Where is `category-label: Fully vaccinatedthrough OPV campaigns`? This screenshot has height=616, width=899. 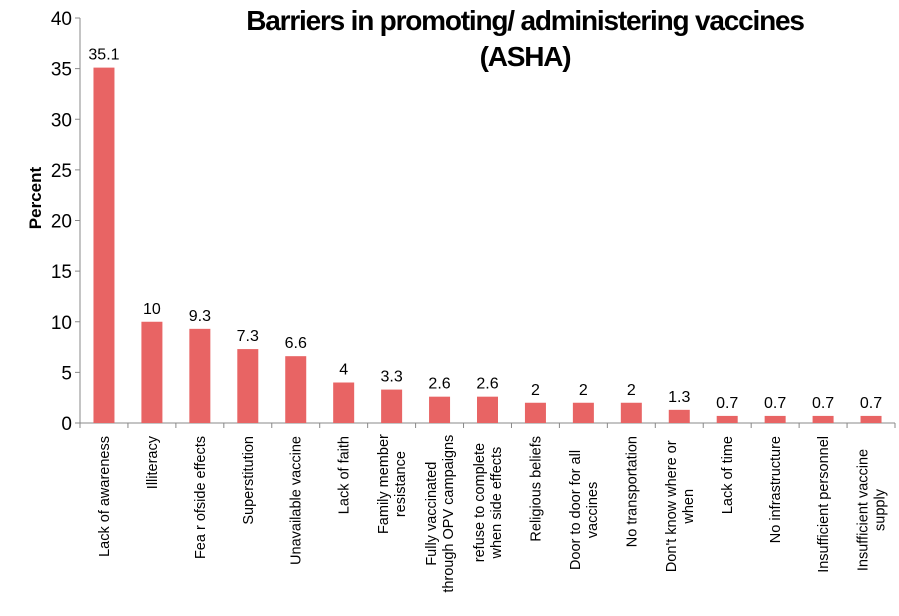
category-label: Fully vaccinatedthrough OPV campaigns is located at coordinates (440, 514).